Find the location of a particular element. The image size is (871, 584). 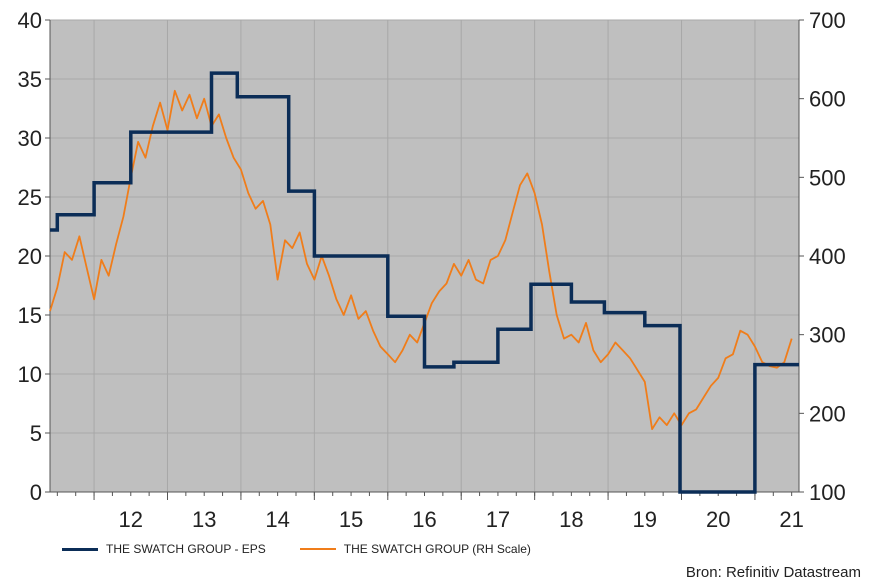

legend-item-price: THE SWATCH GROUP (RH Scale) is located at coordinates (415, 549).